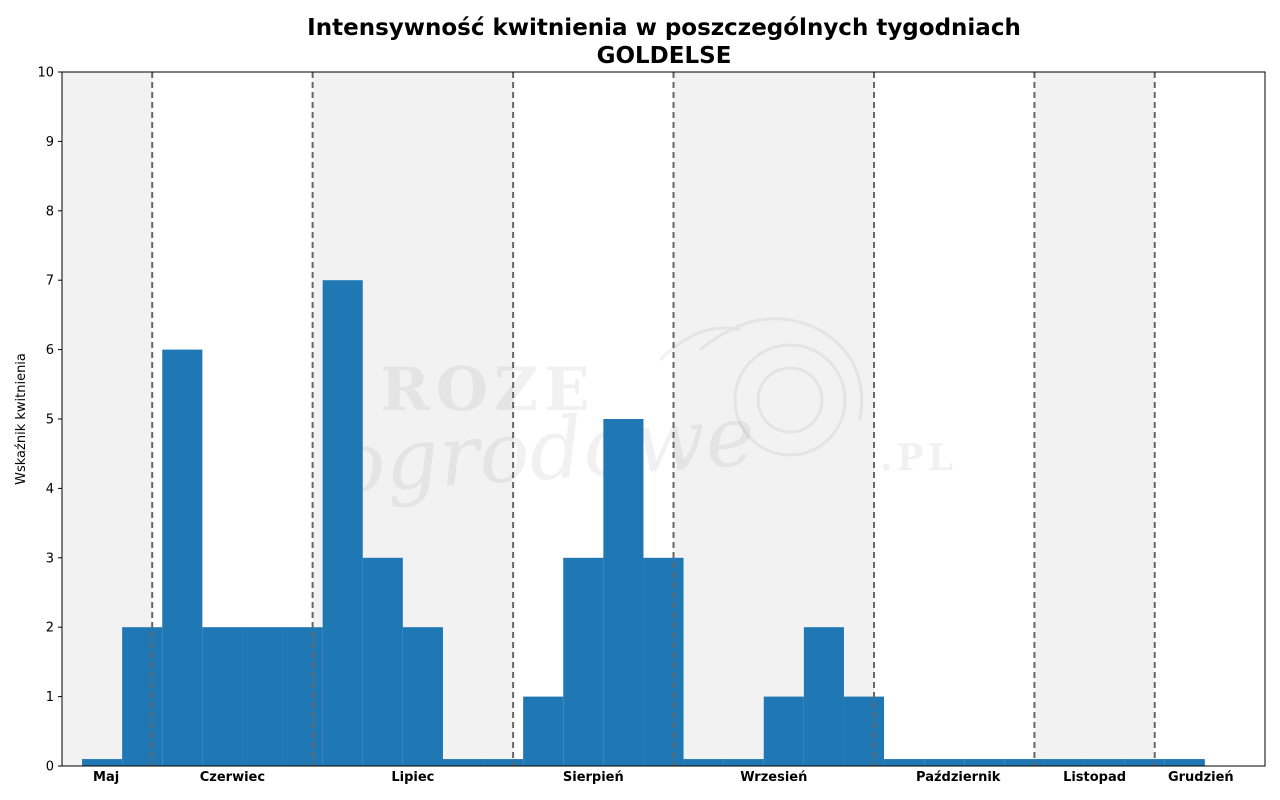  What do you see at coordinates (593, 777) in the screenshot?
I see `month-label-3: Sierpień` at bounding box center [593, 777].